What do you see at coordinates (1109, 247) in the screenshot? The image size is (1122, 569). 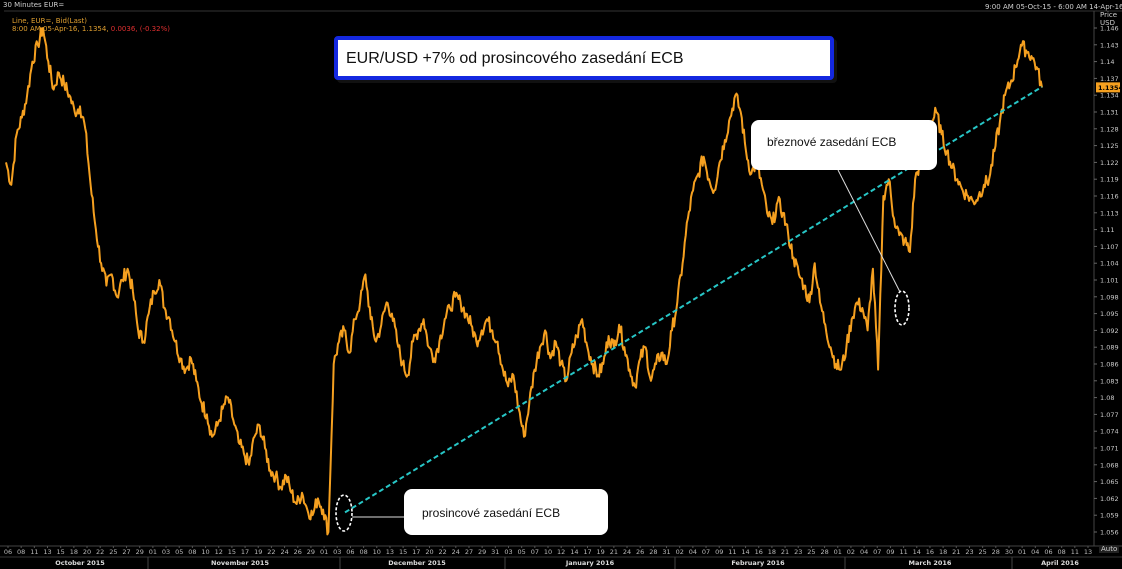 I see `y-tick-label: 1.107` at bounding box center [1109, 247].